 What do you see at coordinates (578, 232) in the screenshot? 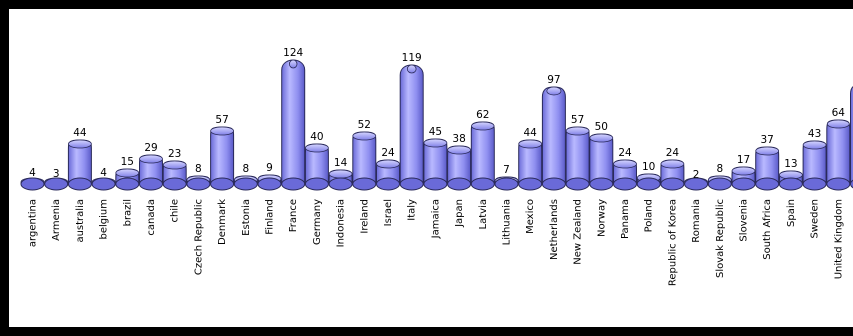
I see `category-label: New Zealand` at bounding box center [578, 232].